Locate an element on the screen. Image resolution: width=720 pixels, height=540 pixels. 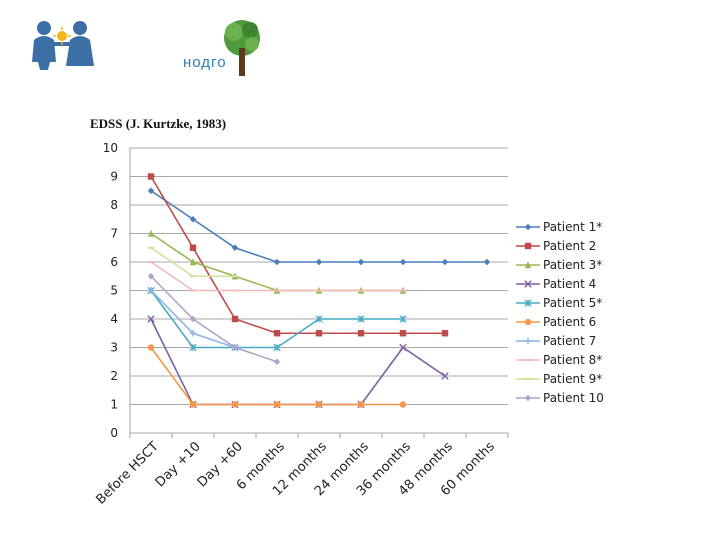
legend-item: Patient 10 is located at coordinates (560, 398).